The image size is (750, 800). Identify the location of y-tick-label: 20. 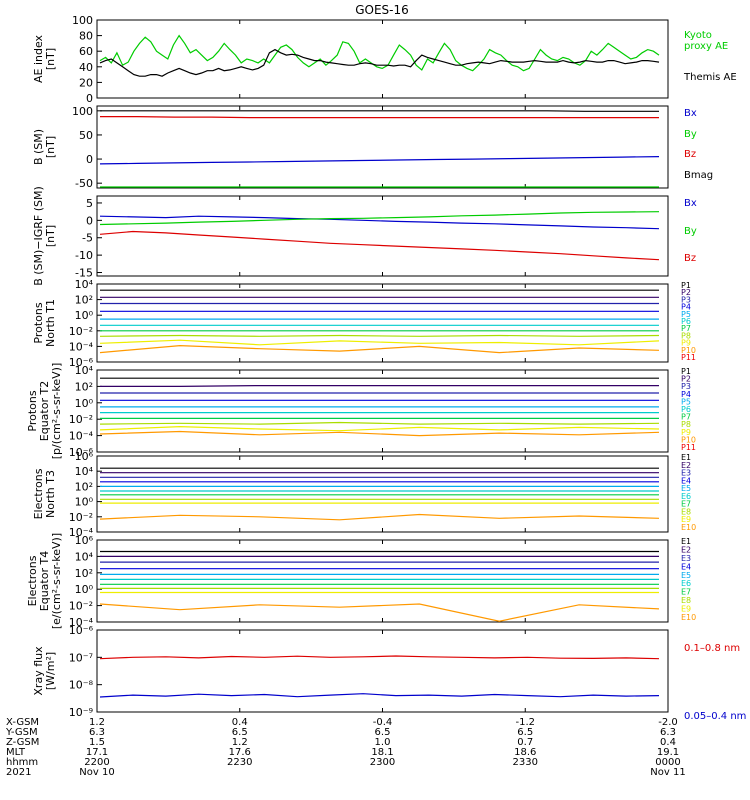
(86, 82).